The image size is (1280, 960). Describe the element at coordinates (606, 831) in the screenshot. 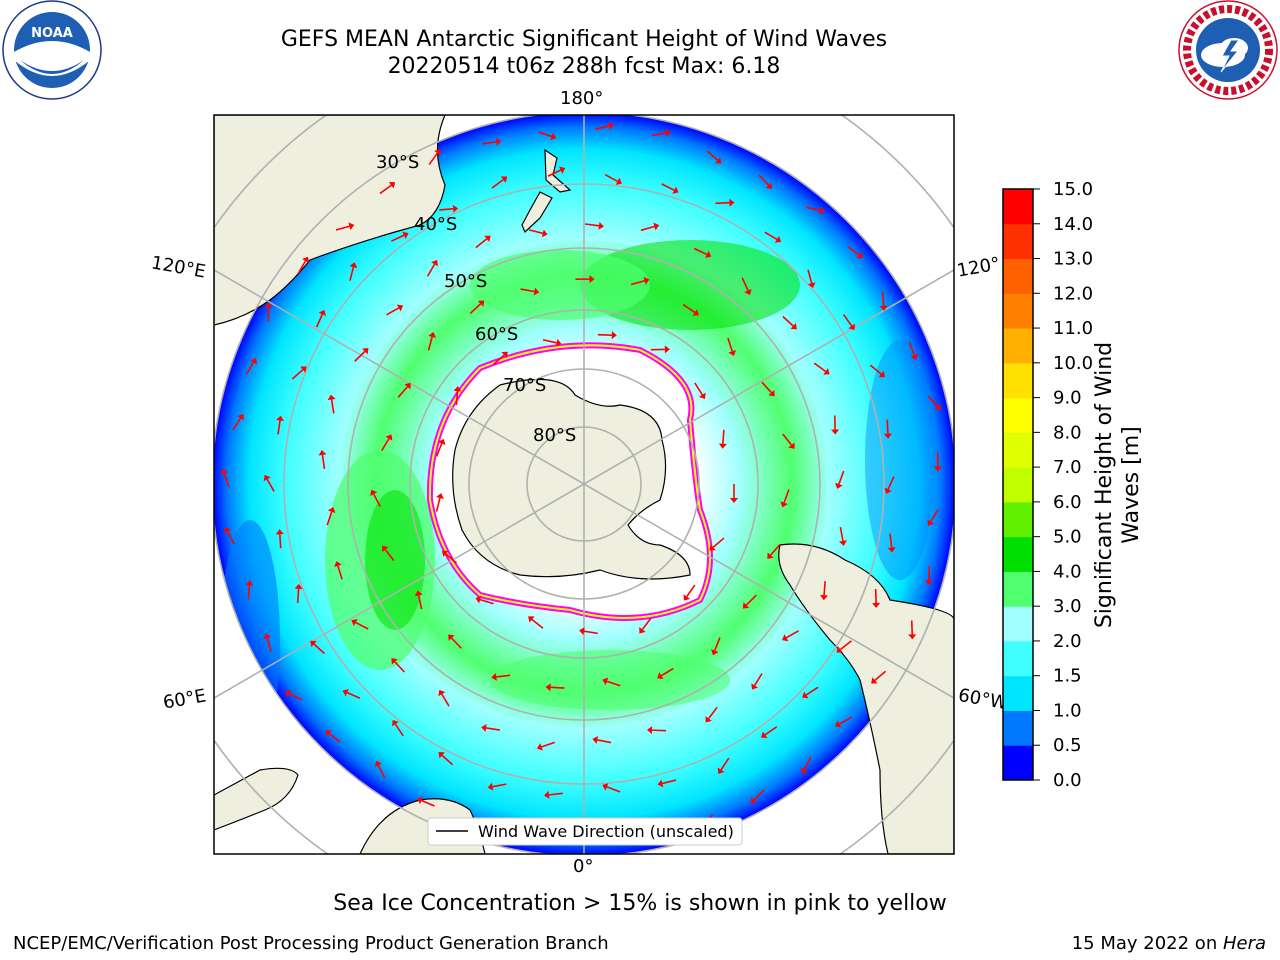

I see `legend-label: Wind Wave Direction (unscaled)` at that location.